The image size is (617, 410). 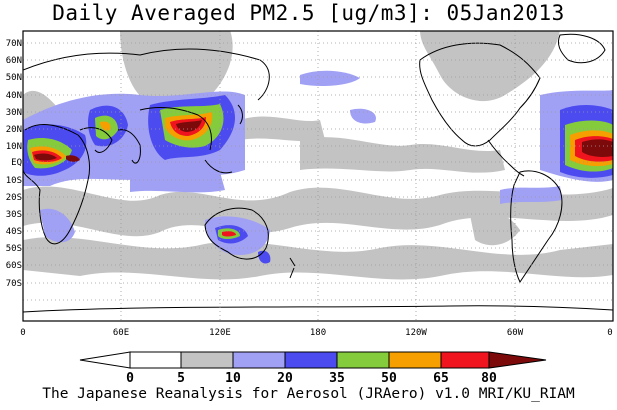 I want to click on lon-label: 60W, so click(x=515, y=333).